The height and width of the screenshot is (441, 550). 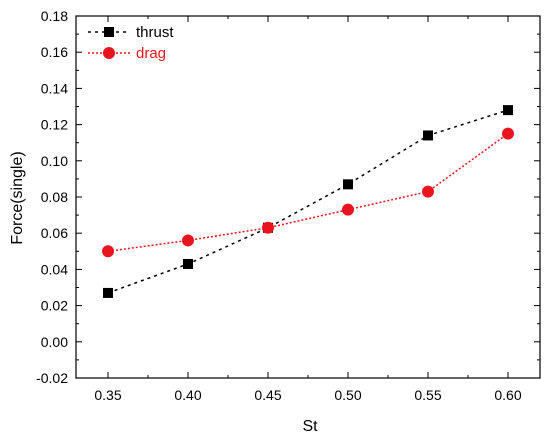 What do you see at coordinates (54, 161) in the screenshot?
I see `y-tick-label: 0.10` at bounding box center [54, 161].